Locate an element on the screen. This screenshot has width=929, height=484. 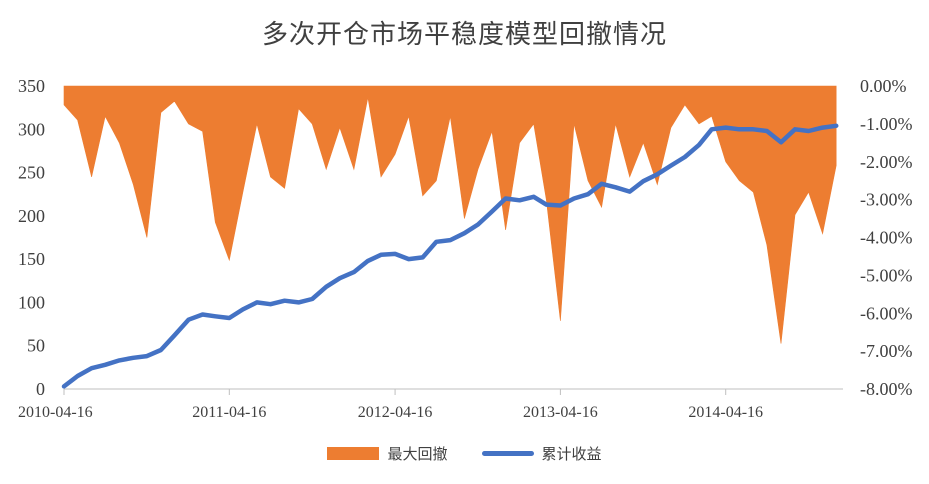
y-right-tick-label: -5.00% is located at coordinates (886, 275).